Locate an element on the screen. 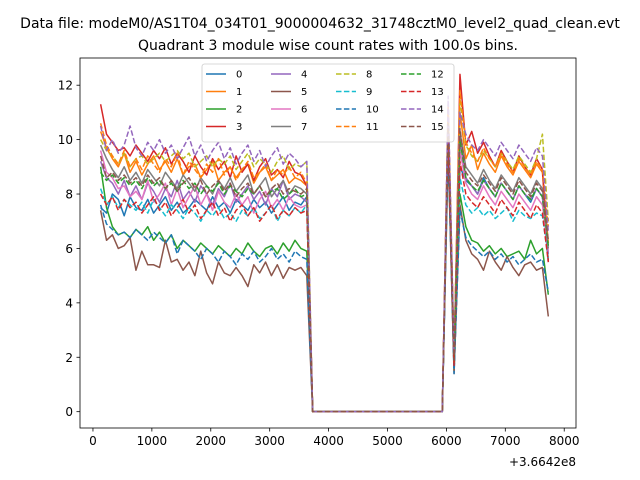 Image resolution: width=640 pixels, height=480 pixels. legend-label-3: 3 is located at coordinates (239, 127).